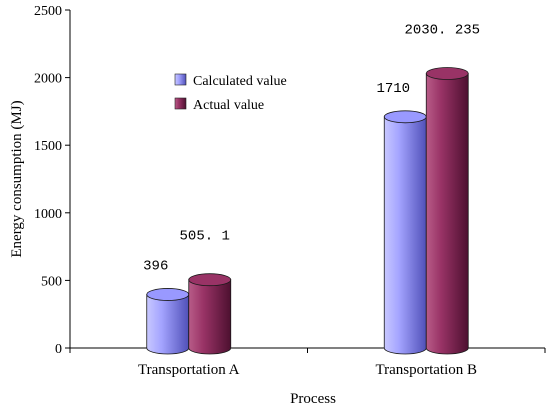 The image size is (550, 411). Describe the element at coordinates (426, 370) in the screenshot. I see `x-tick-label: Transportation B` at that location.